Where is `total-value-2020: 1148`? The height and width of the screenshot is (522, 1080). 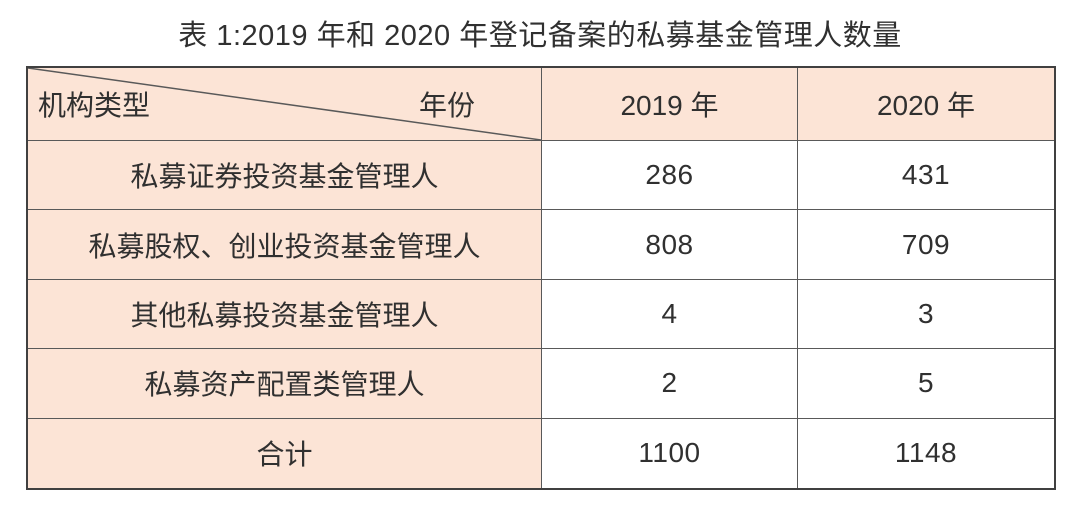
total-value-2020: 1148 is located at coordinates (926, 453).